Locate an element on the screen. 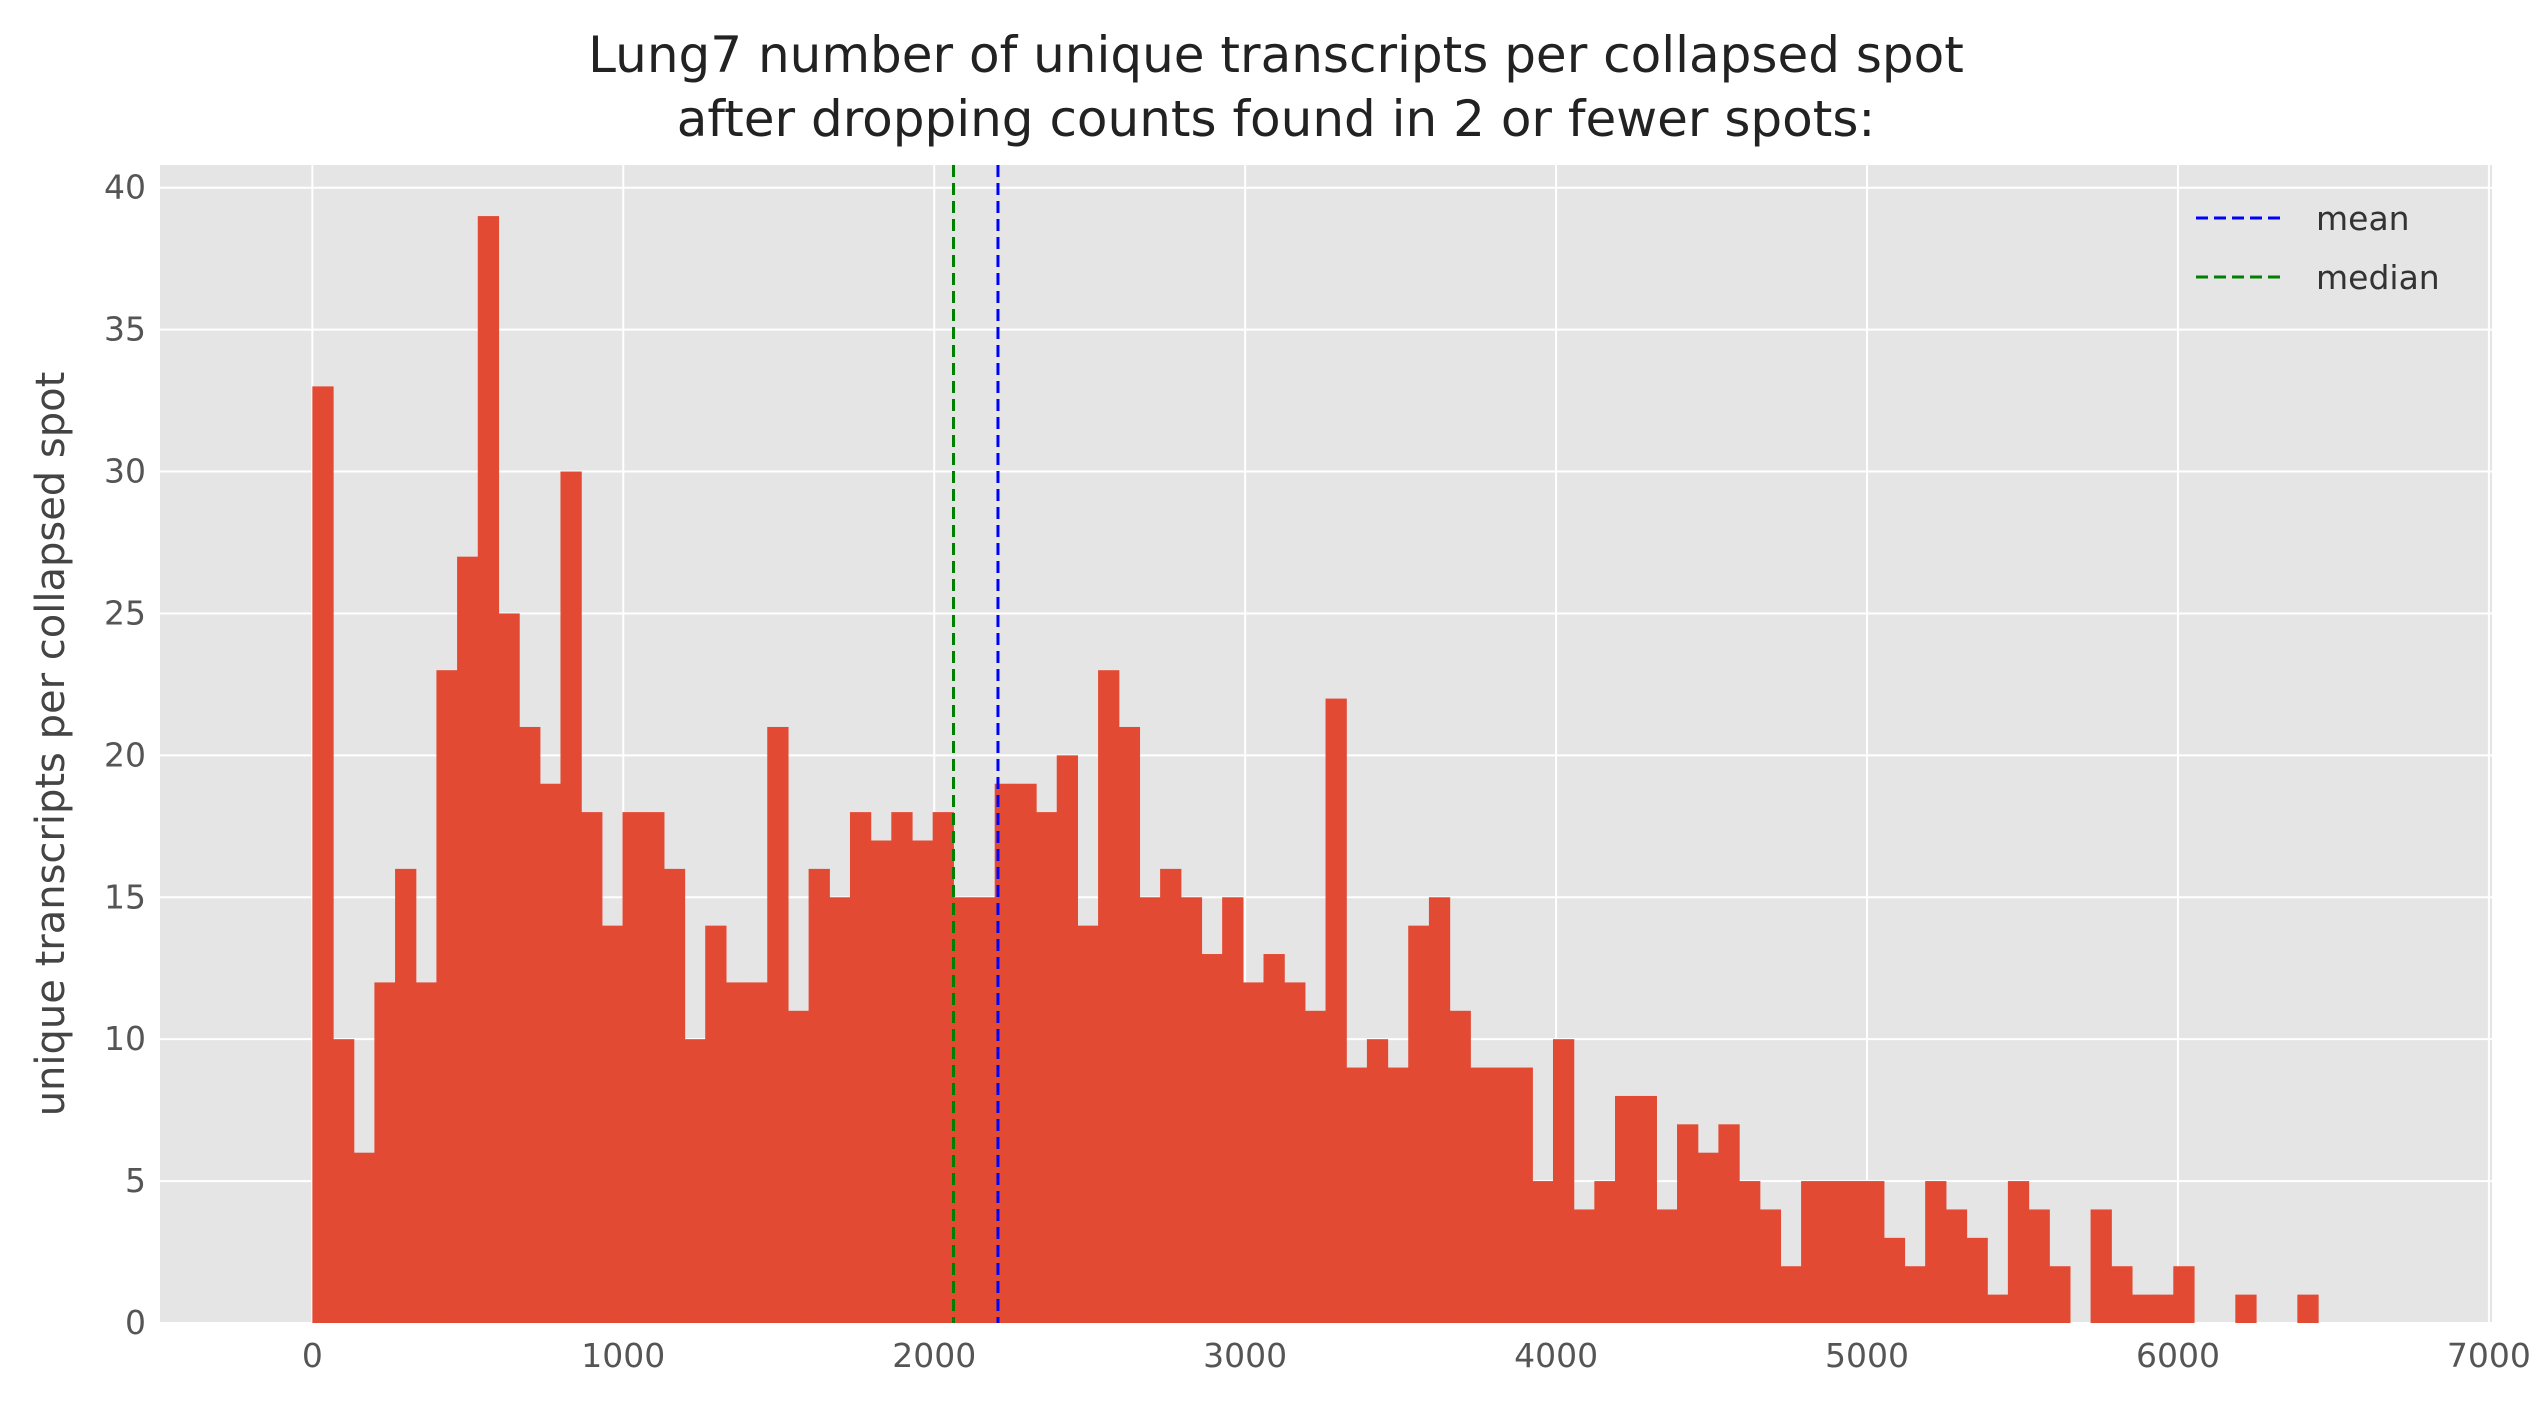 Image resolution: width=2548 pixels, height=1404 pixels. y-tick-label: 0 is located at coordinates (135, 1322).